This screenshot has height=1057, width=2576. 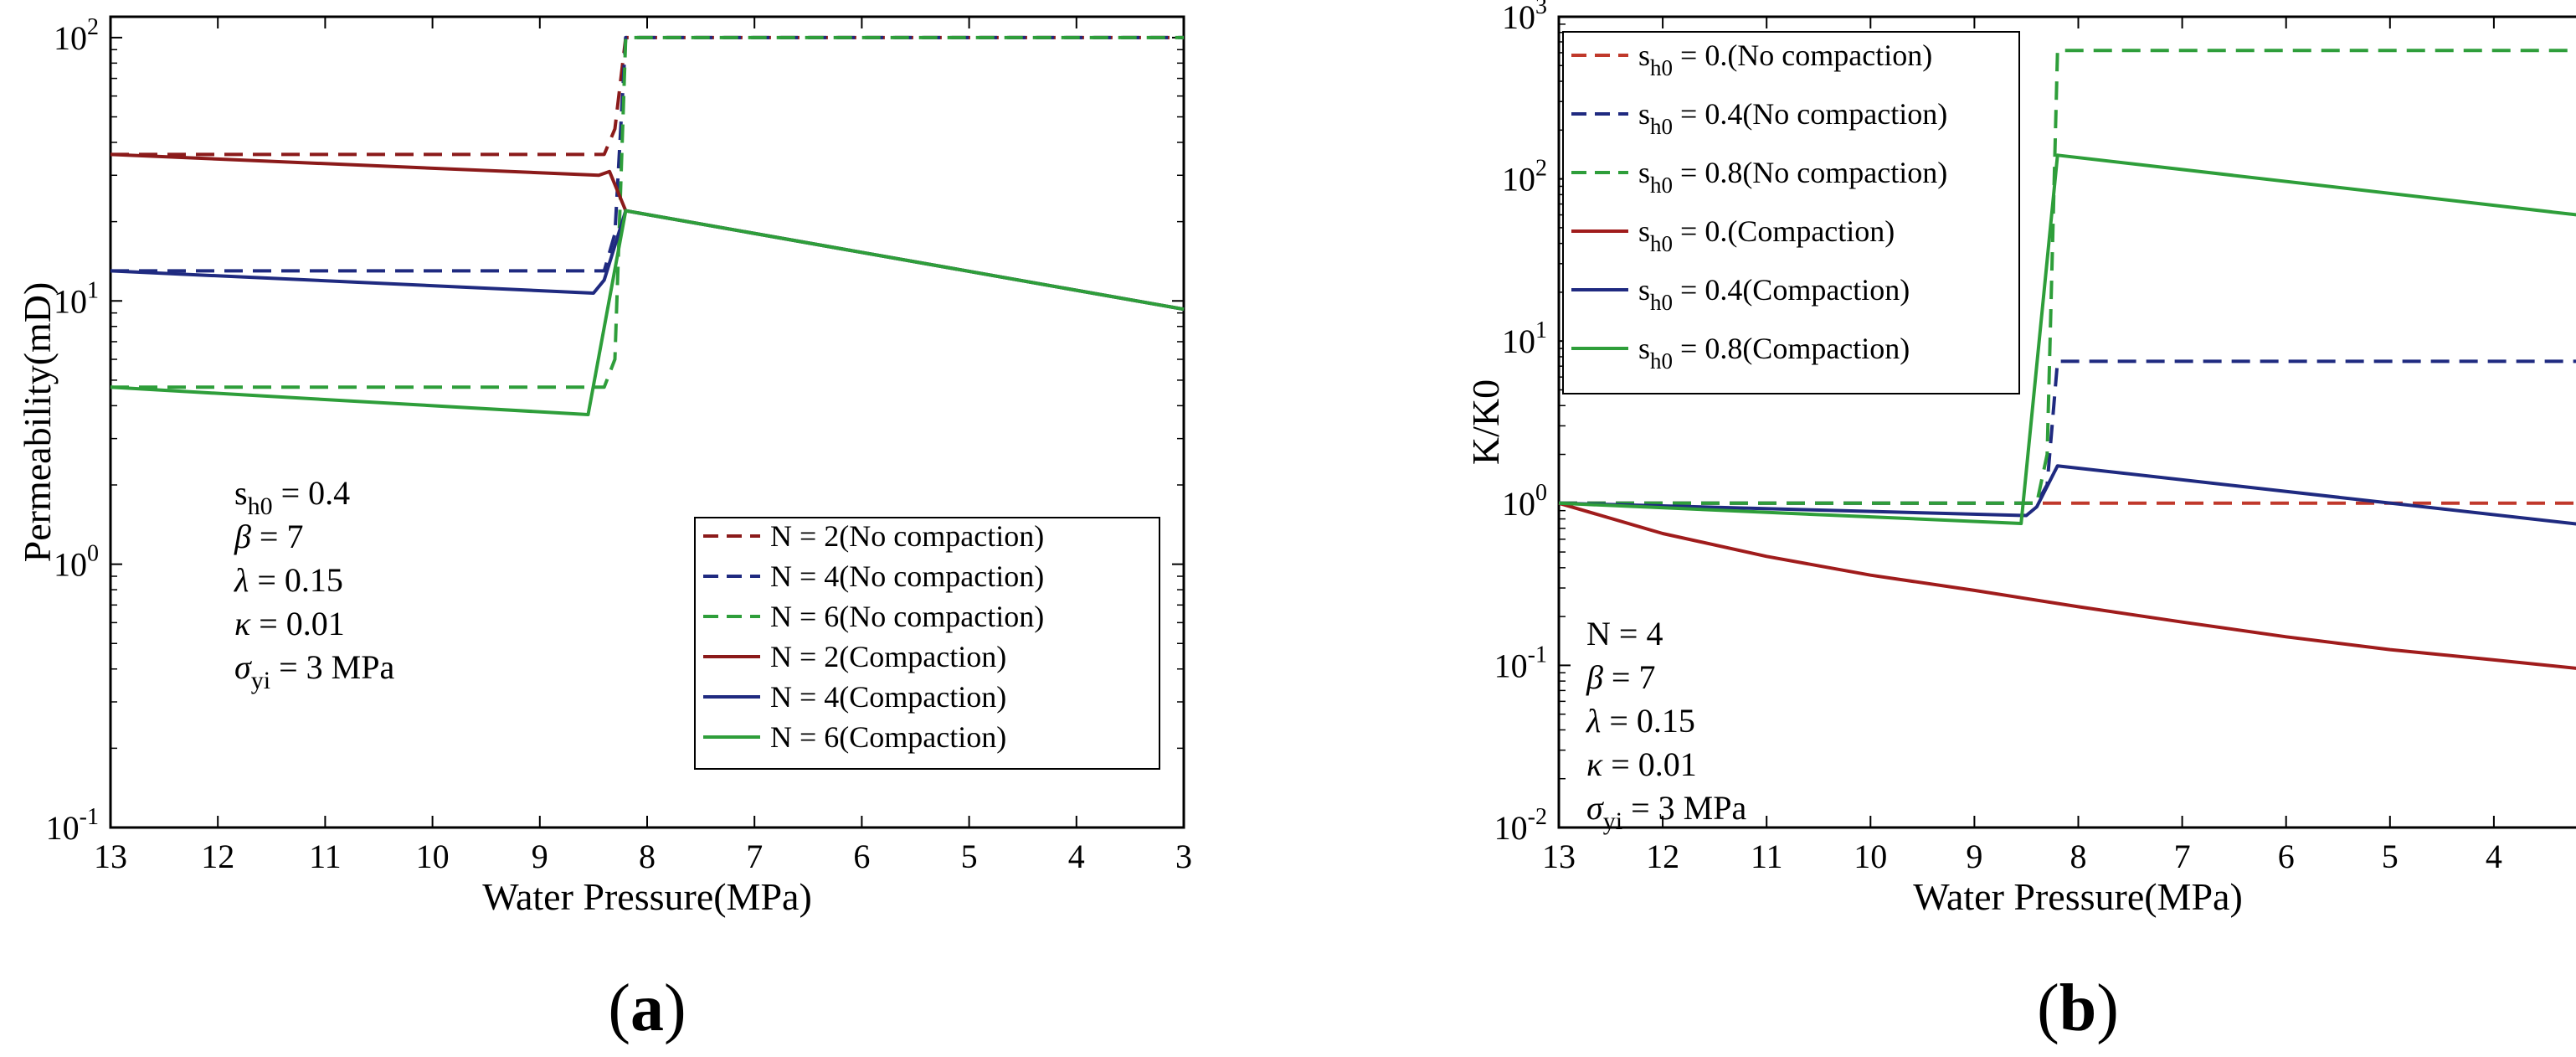 What do you see at coordinates (1793, 118) in the screenshot?
I see `legend-label: sh0 = 0.4(No compaction)` at bounding box center [1793, 118].